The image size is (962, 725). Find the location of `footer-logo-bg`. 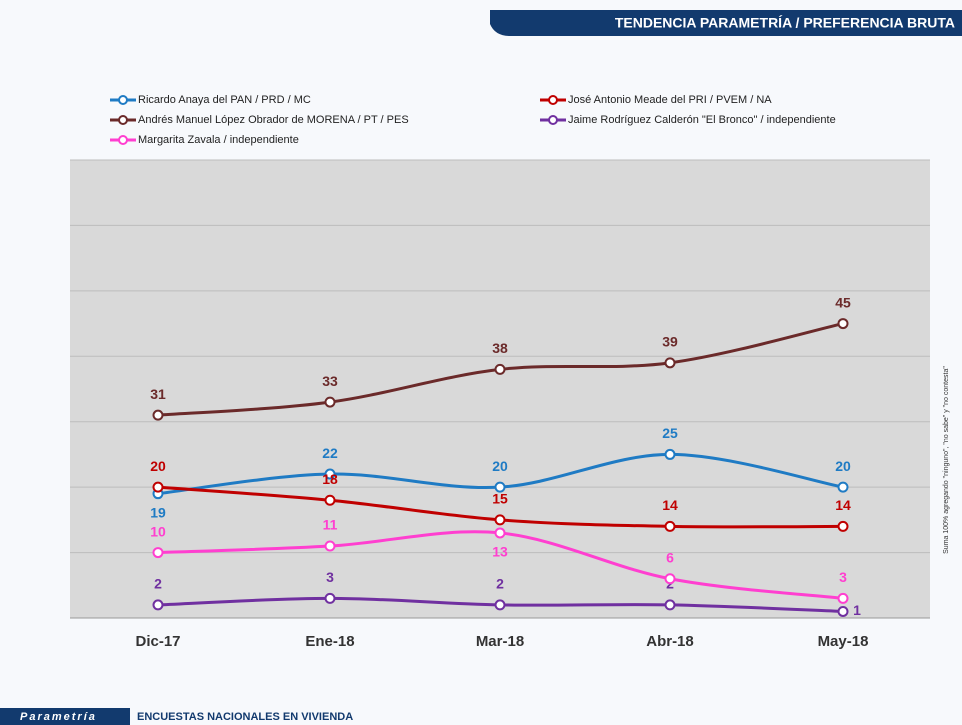

footer-logo-bg is located at coordinates (65, 716).